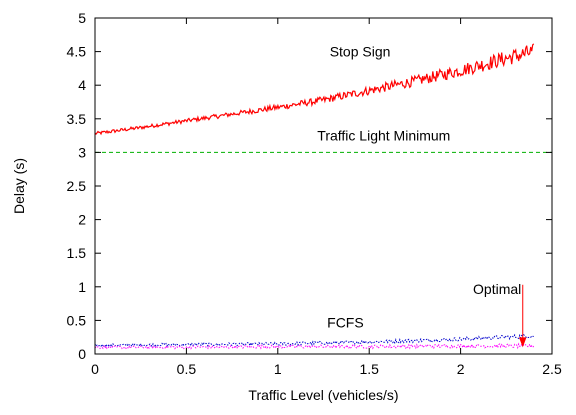  Describe the element at coordinates (523, 342) in the screenshot. I see `optimal-arrow-head` at that location.